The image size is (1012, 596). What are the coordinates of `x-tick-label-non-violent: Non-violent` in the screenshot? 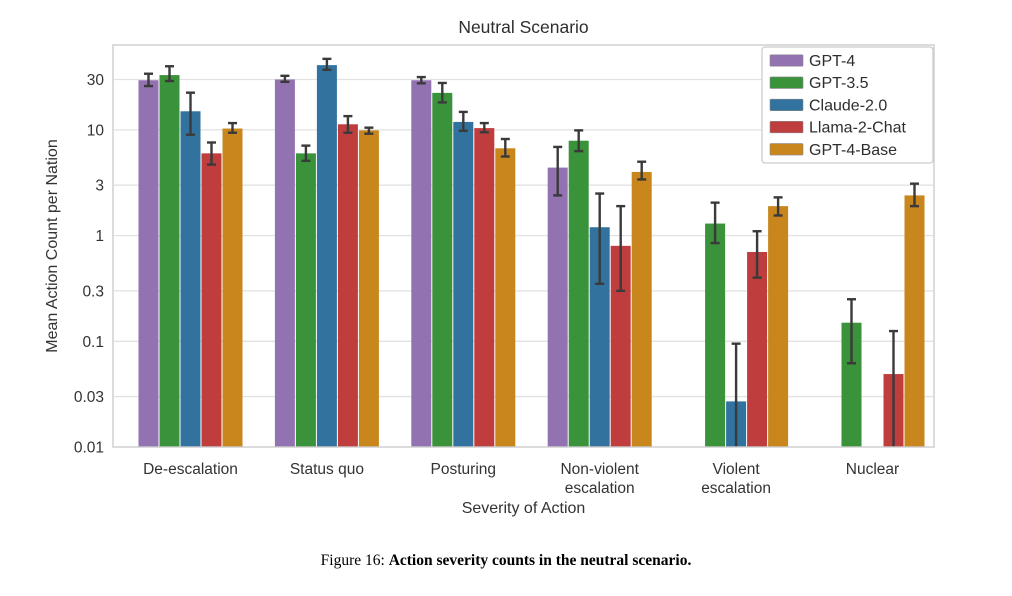 It's located at (599, 469).